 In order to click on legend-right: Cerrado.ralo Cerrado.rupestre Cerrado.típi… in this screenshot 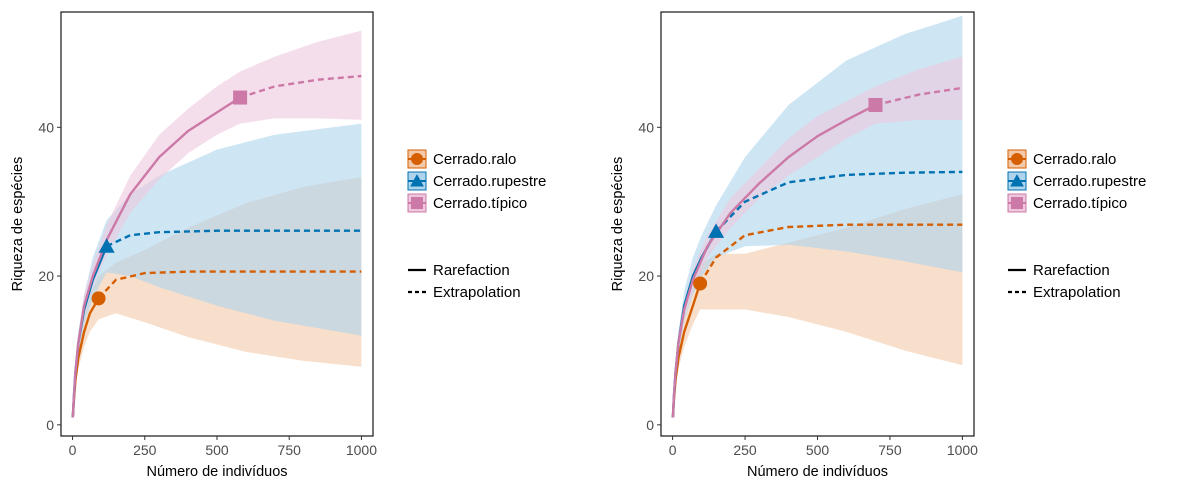, I will do `click(1076, 225)`.